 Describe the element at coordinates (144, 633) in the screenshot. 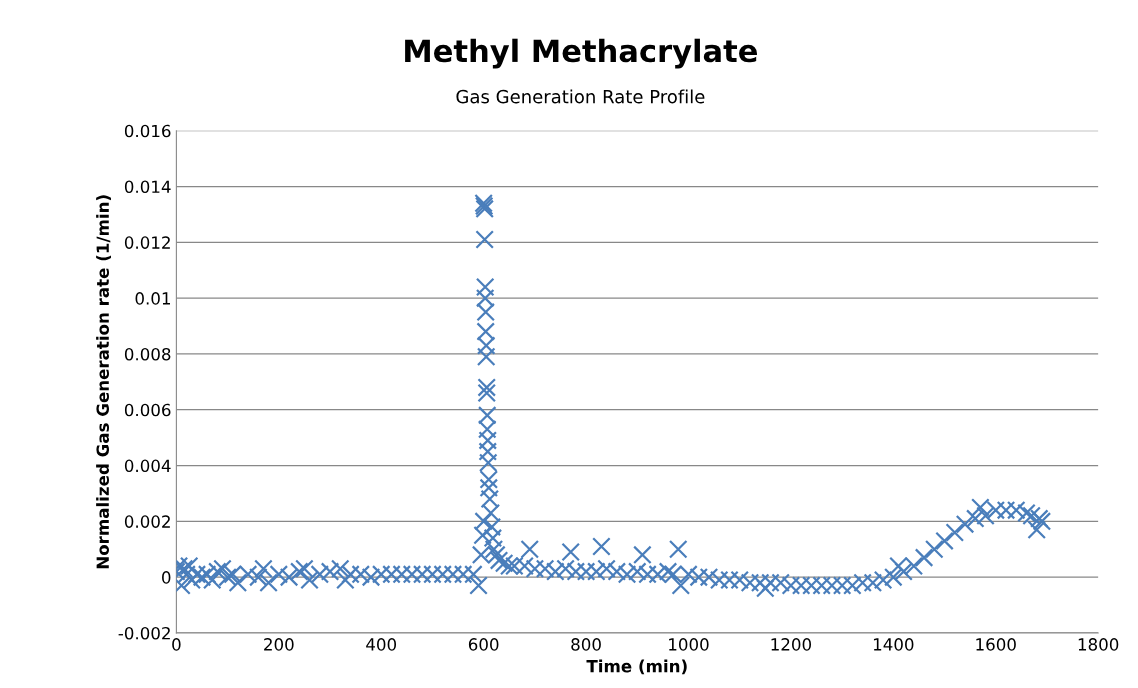

I see `y-tick-label: -0.002` at that location.